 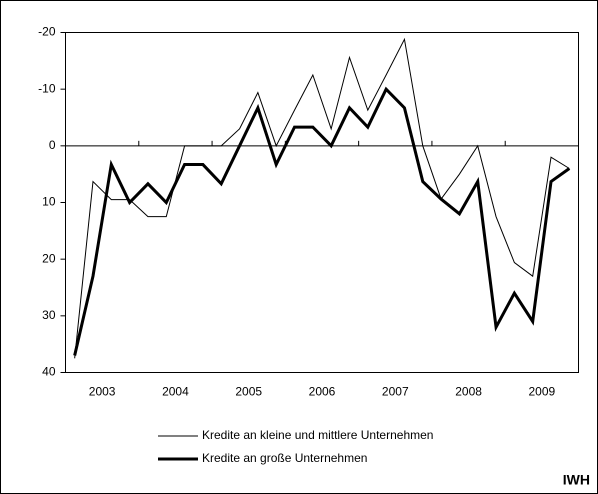 What do you see at coordinates (52, 145) in the screenshot?
I see `y-tick-label: 0` at bounding box center [52, 145].